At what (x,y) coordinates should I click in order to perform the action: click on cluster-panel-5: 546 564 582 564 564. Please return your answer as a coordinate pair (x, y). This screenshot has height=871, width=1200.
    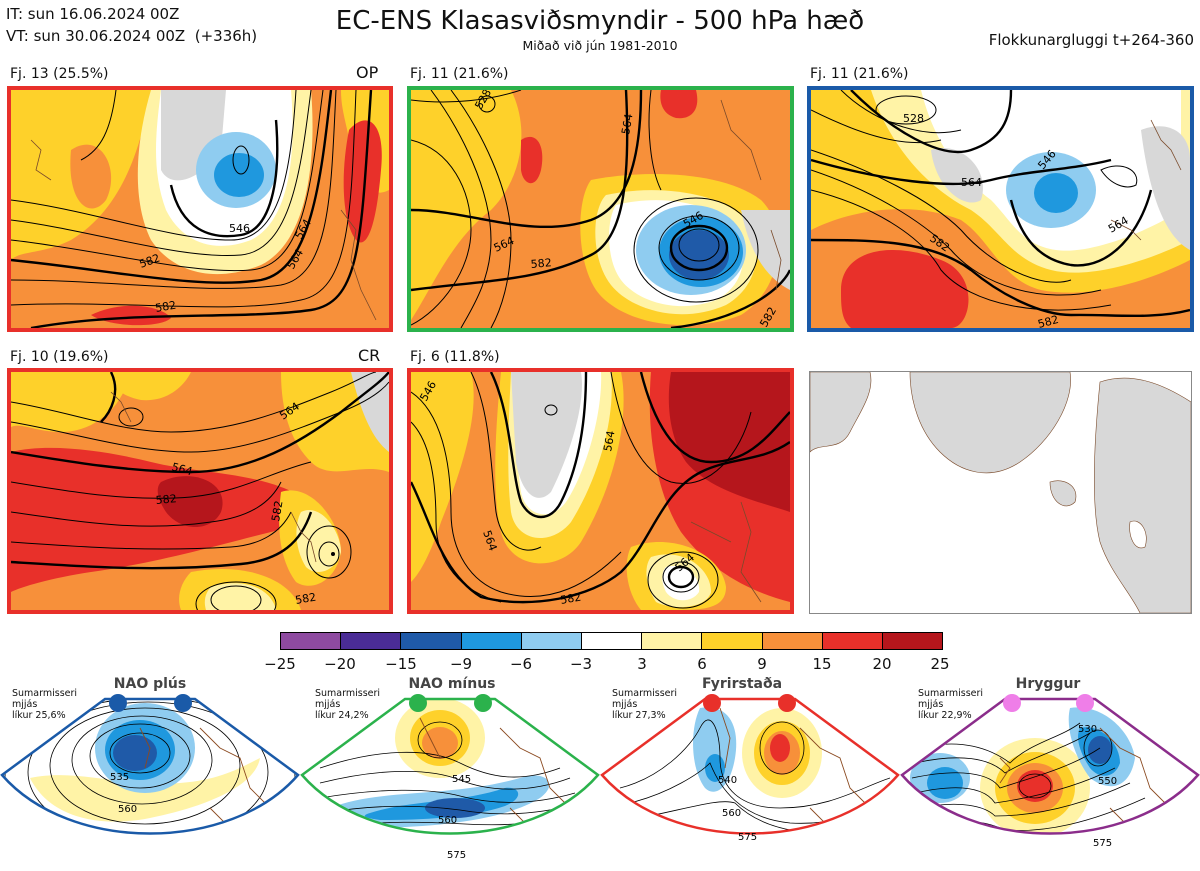
    Looking at the image, I should click on (600, 491).